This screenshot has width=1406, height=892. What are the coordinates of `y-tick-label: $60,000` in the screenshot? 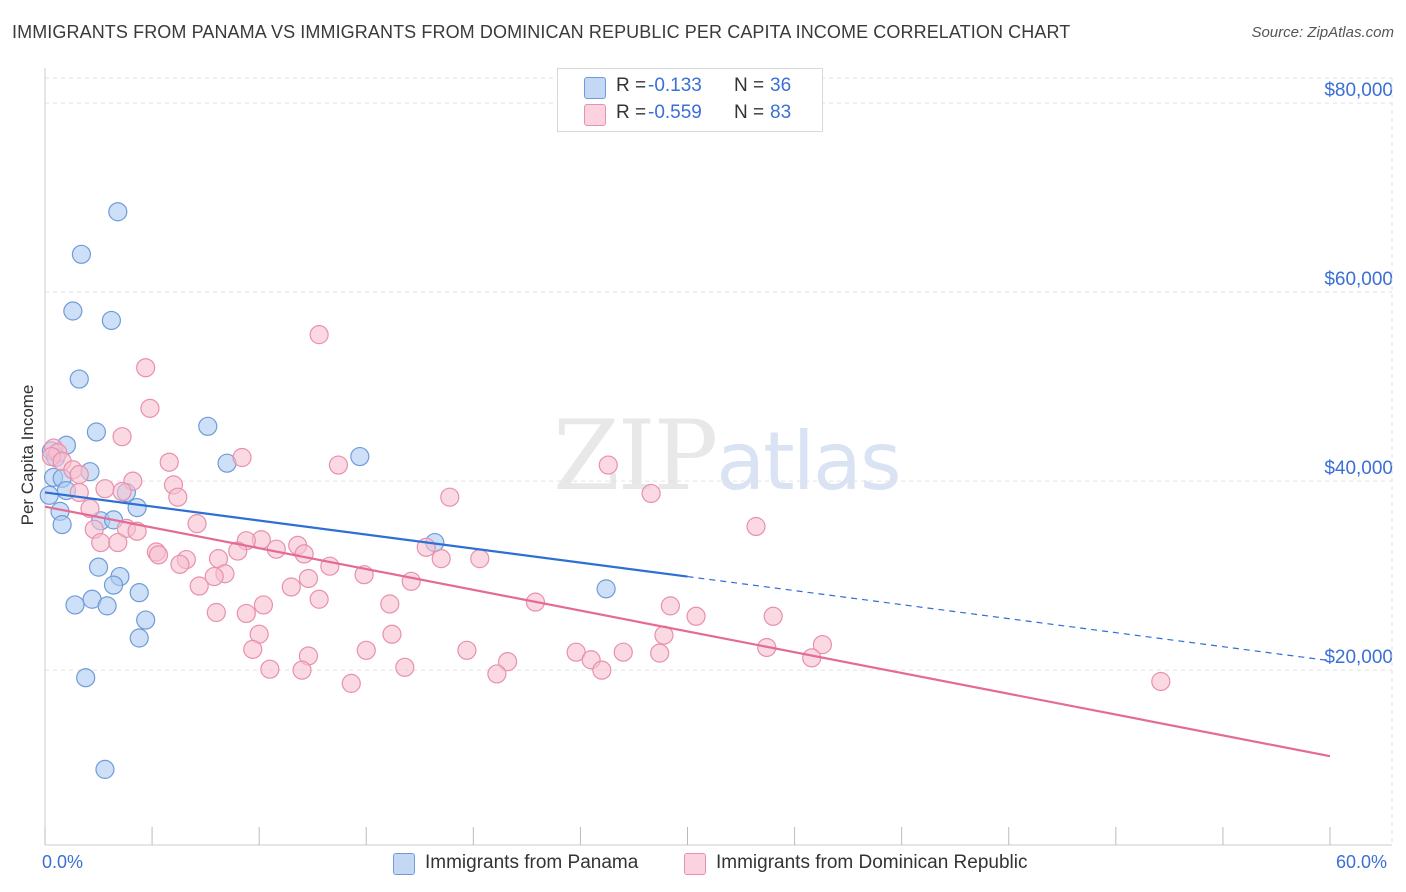 It's located at (1358, 279).